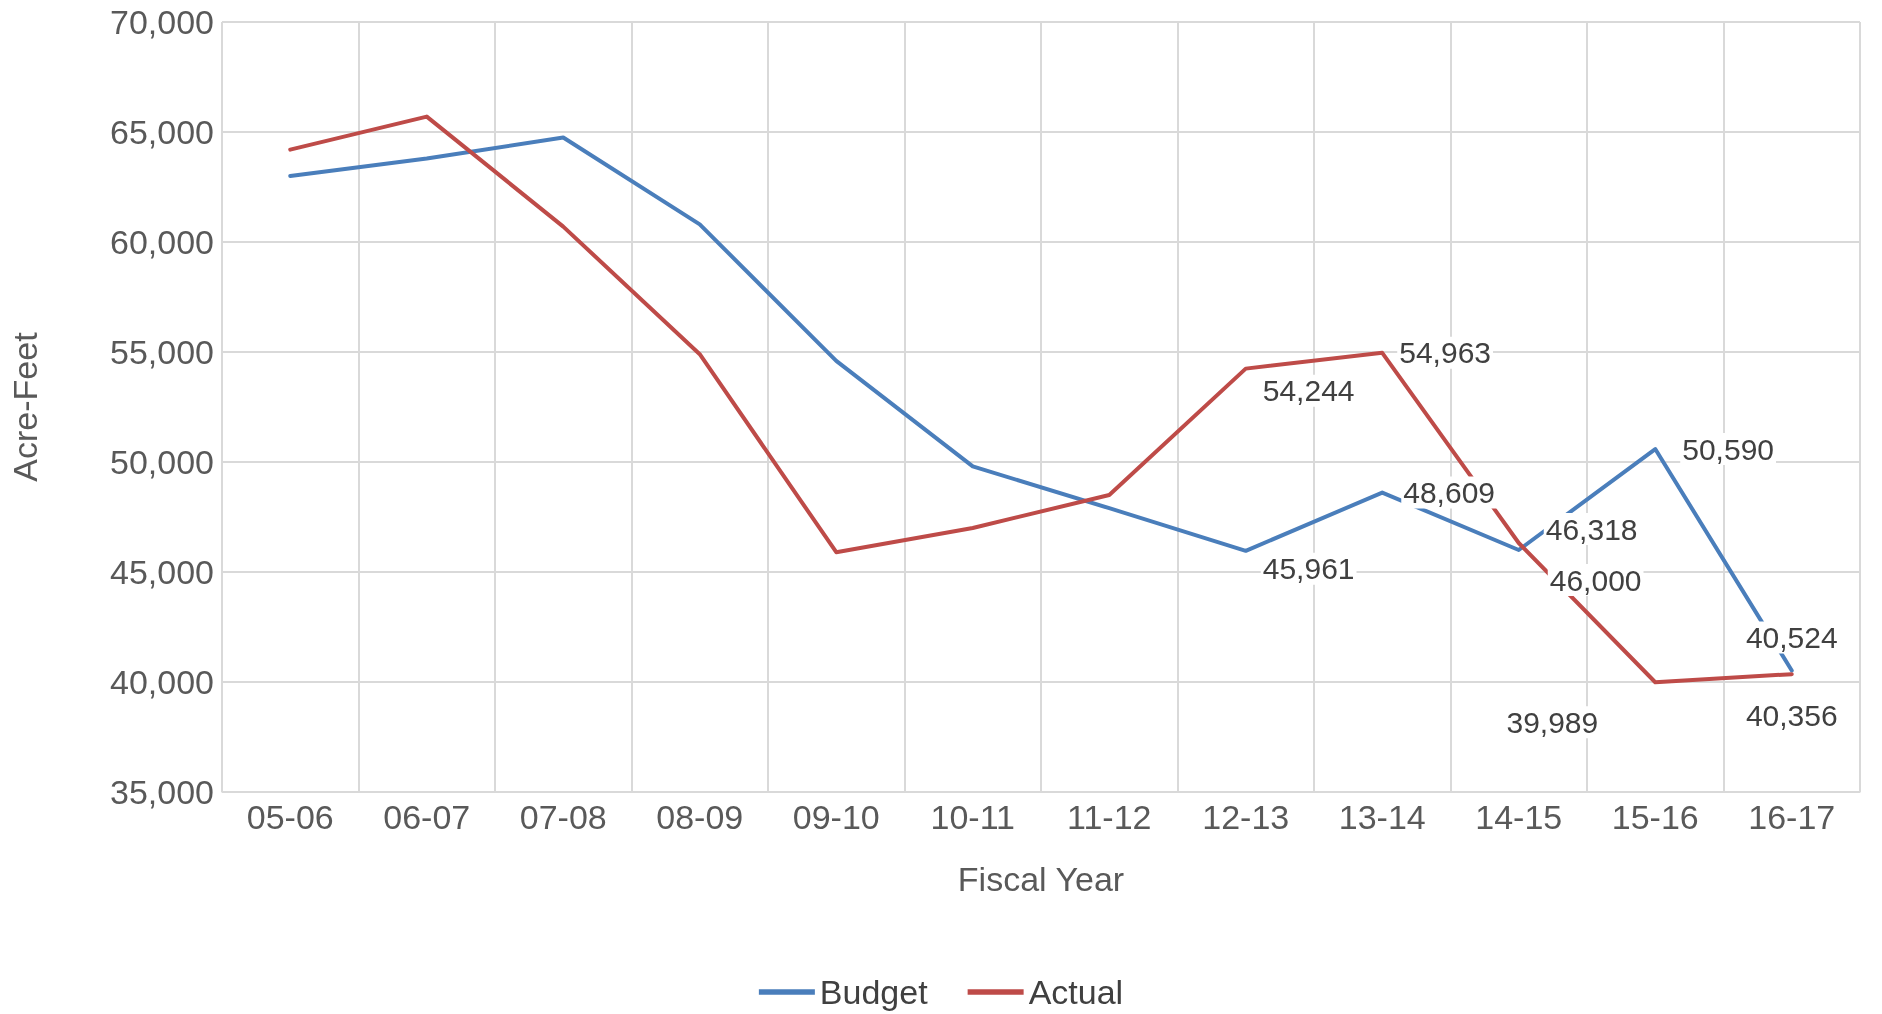 The width and height of the screenshot is (1882, 1014). I want to click on data-label: 46,318, so click(1591, 529).